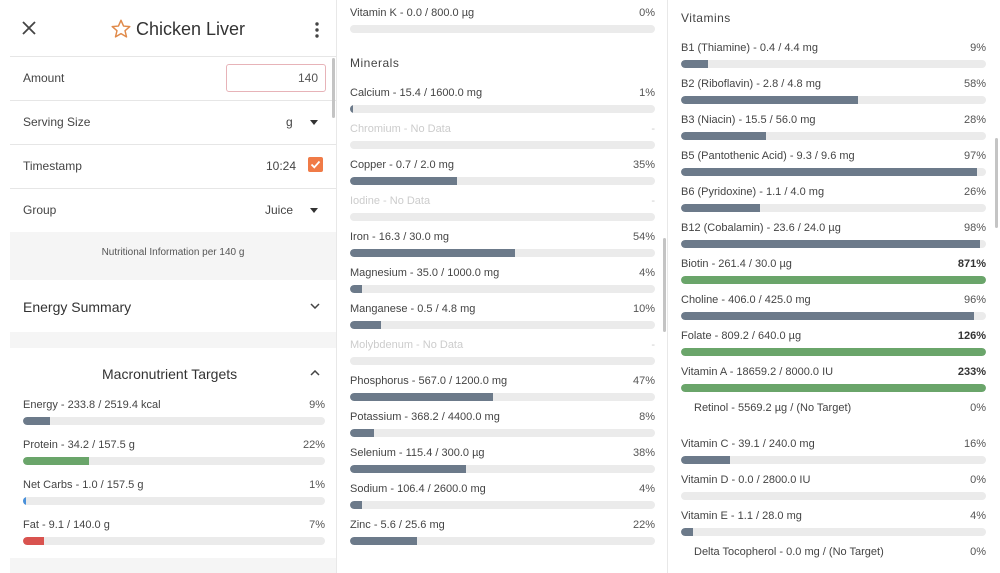 This screenshot has height=573, width=1000. I want to click on nutrient-label: Potassium - 368.2 / 4400.0 mg, so click(425, 417).